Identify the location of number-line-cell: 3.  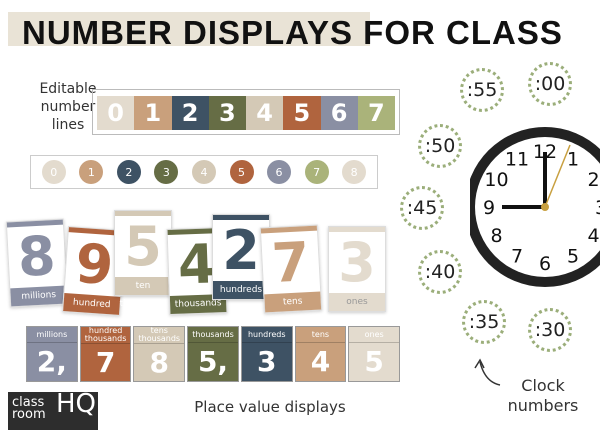
(227, 113).